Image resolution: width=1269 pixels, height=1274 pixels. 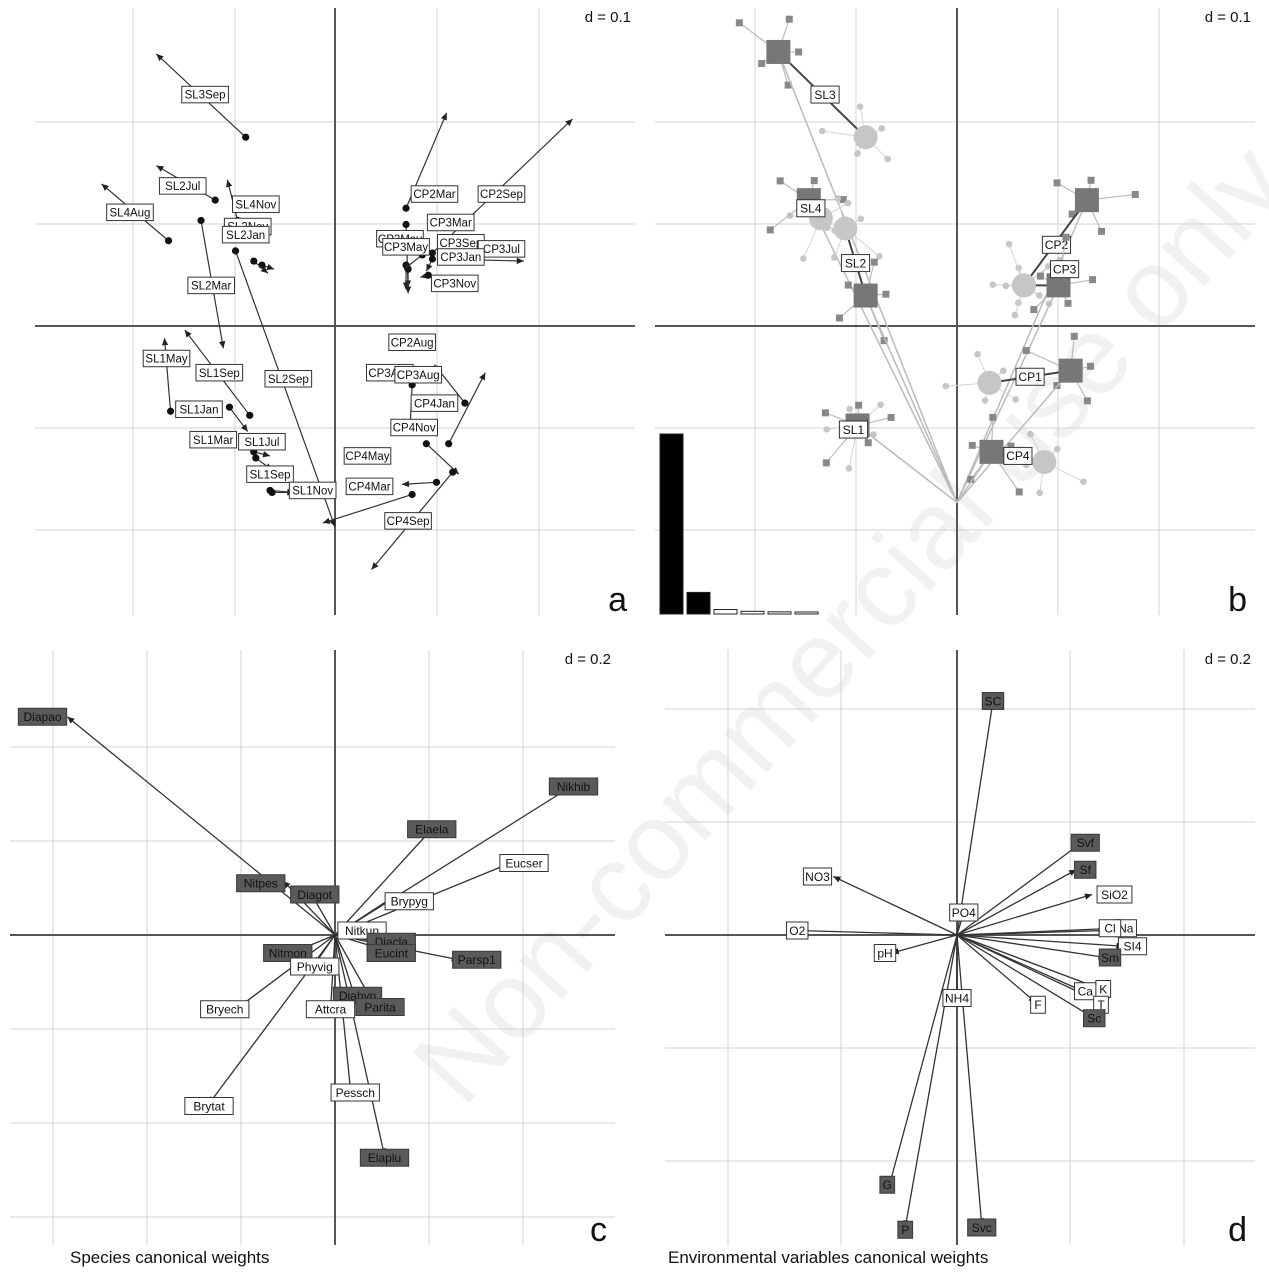 I want to click on label-sio2-box, so click(x=1114, y=894).